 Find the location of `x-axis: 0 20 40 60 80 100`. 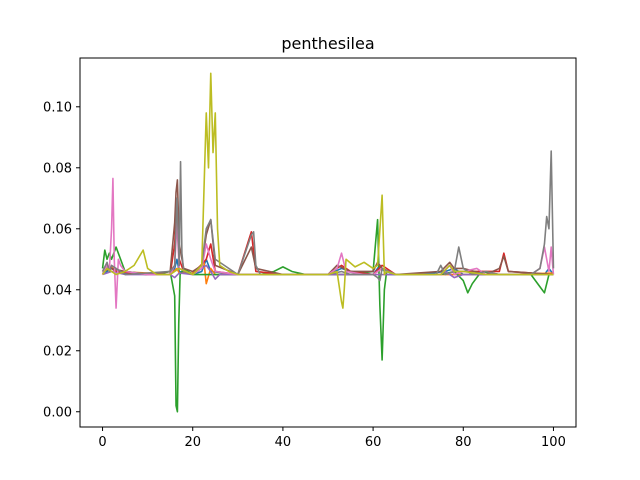

x-axis: 0 20 40 60 80 100 is located at coordinates (332, 438).